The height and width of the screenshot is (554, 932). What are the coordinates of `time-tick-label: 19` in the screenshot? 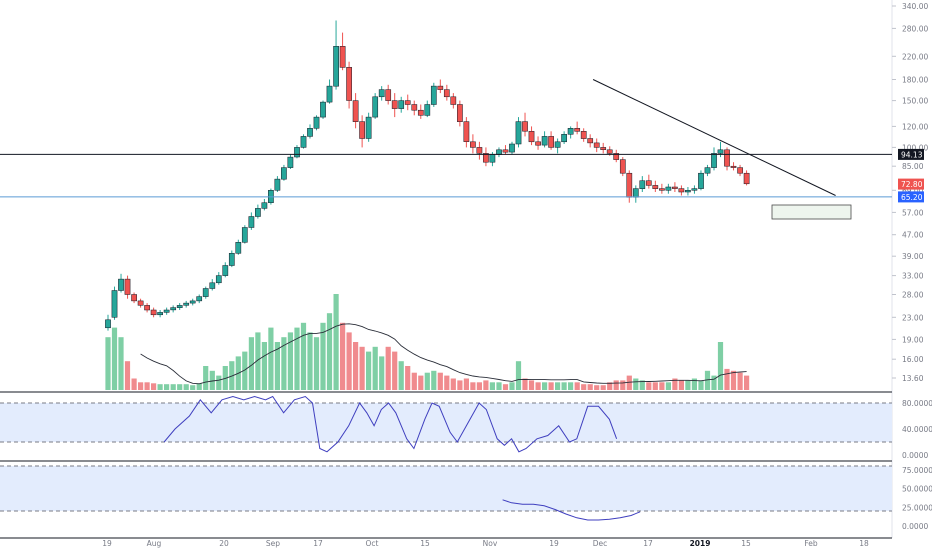 It's located at (107, 543).